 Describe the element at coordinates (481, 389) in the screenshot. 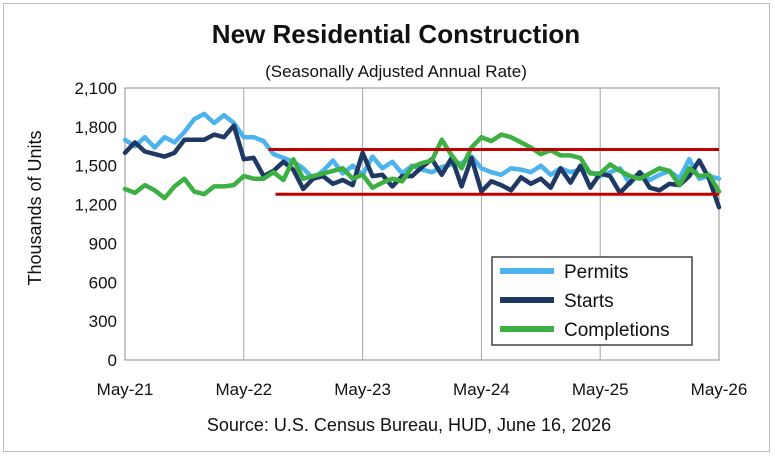

I see `x-tick-label: May-24` at that location.